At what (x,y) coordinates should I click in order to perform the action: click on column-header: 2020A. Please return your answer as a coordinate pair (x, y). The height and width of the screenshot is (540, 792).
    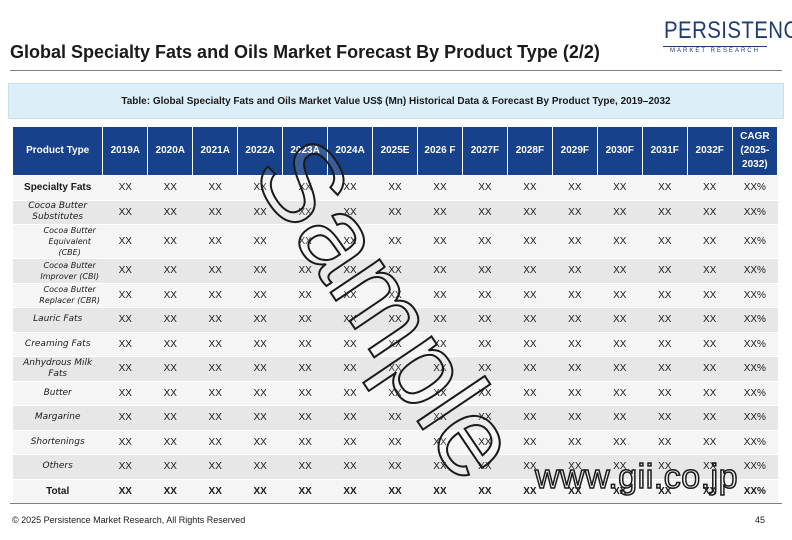
    Looking at the image, I should click on (170, 151).